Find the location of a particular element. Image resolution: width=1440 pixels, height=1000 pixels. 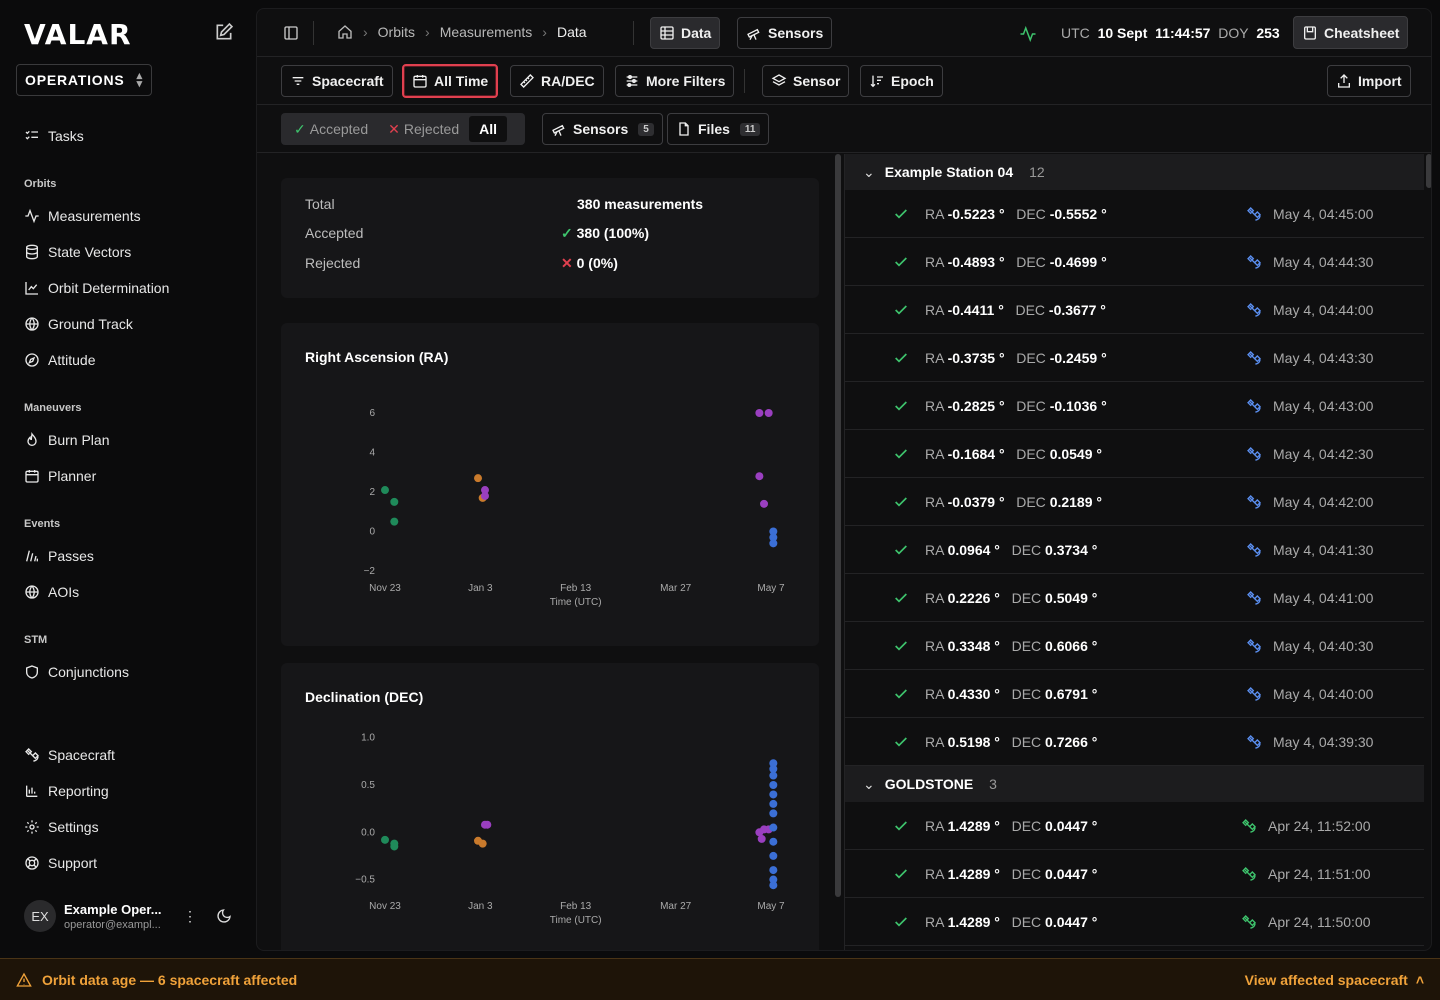

charts-scrollbar is located at coordinates (838, 525).